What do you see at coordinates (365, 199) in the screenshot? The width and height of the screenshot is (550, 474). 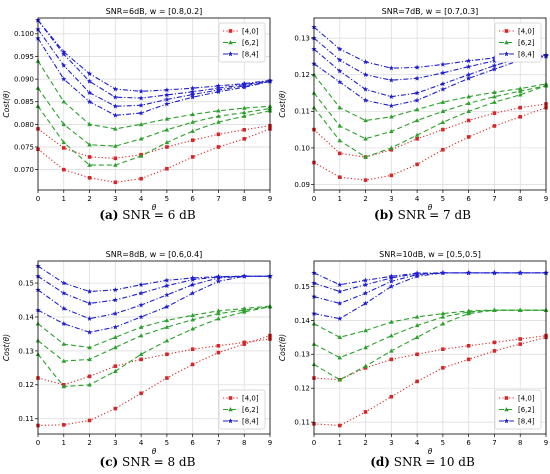 I see `x-tick-label: 2` at bounding box center [365, 199].